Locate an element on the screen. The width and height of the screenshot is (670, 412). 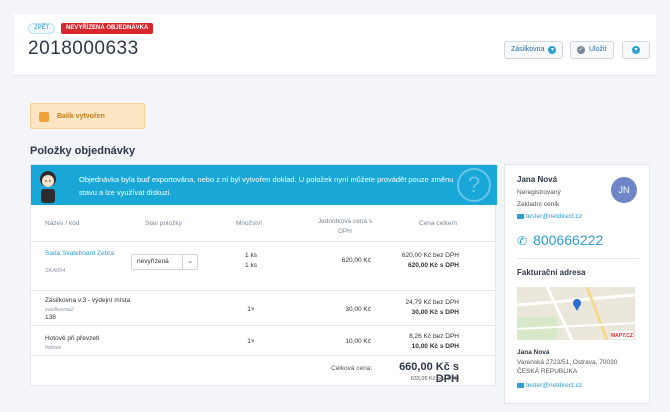
help-icon: ? is located at coordinates (474, 185).